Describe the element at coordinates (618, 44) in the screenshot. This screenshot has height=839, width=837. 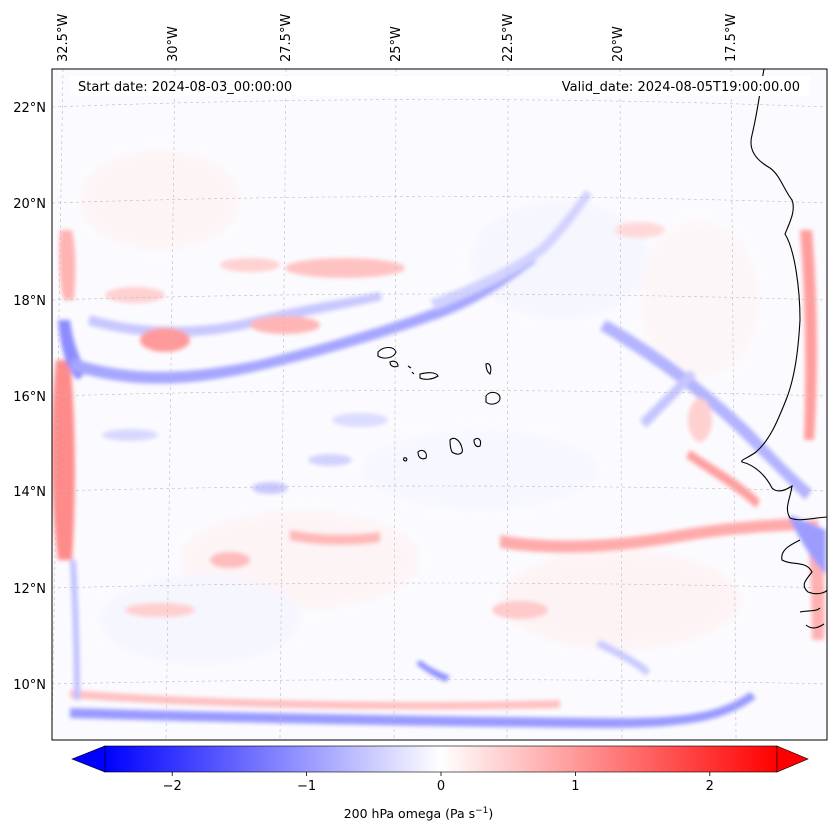
I see `lon-label: 20°W` at that location.